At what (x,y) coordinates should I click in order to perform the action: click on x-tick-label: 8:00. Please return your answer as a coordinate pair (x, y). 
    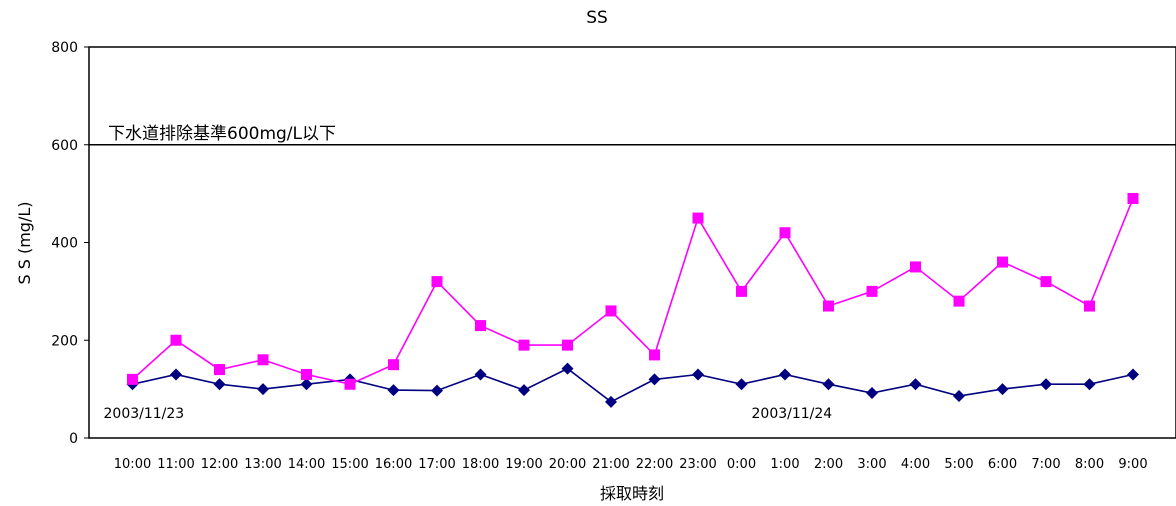
    Looking at the image, I should click on (1089, 464).